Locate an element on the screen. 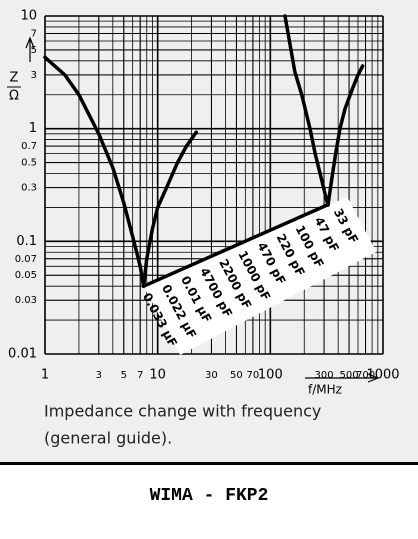  y-tick-label: 5 is located at coordinates (34, 50).